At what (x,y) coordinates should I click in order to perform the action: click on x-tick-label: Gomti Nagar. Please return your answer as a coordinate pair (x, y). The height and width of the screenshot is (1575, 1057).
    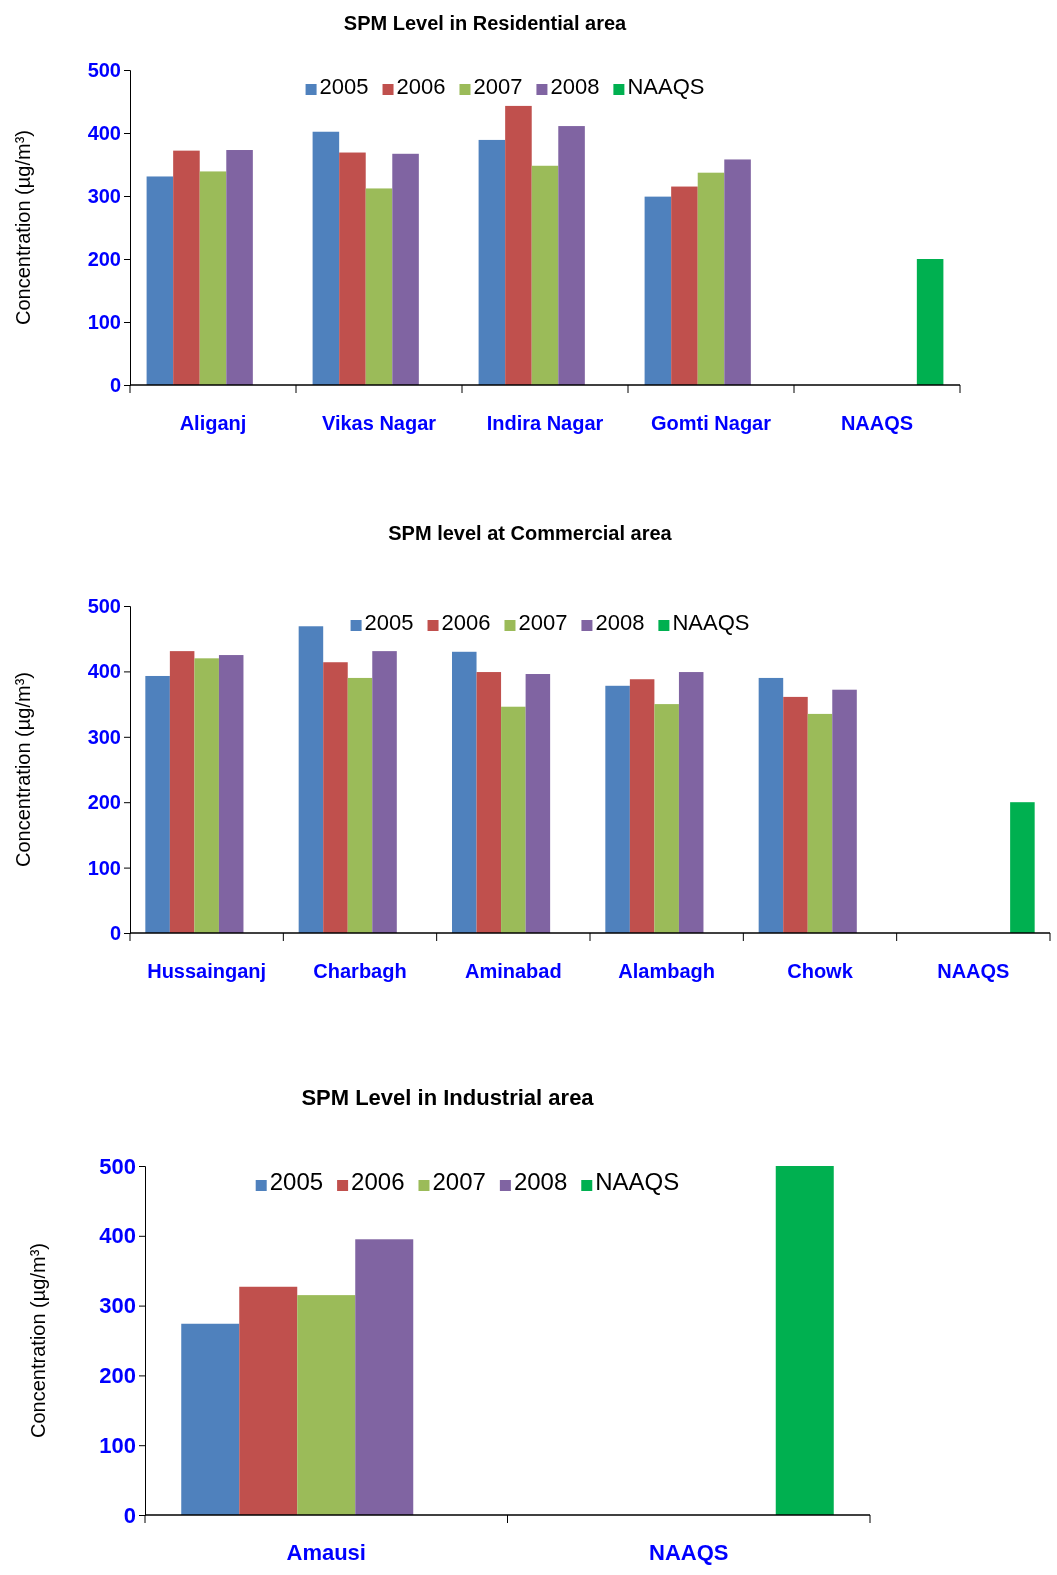
    Looking at the image, I should click on (711, 423).